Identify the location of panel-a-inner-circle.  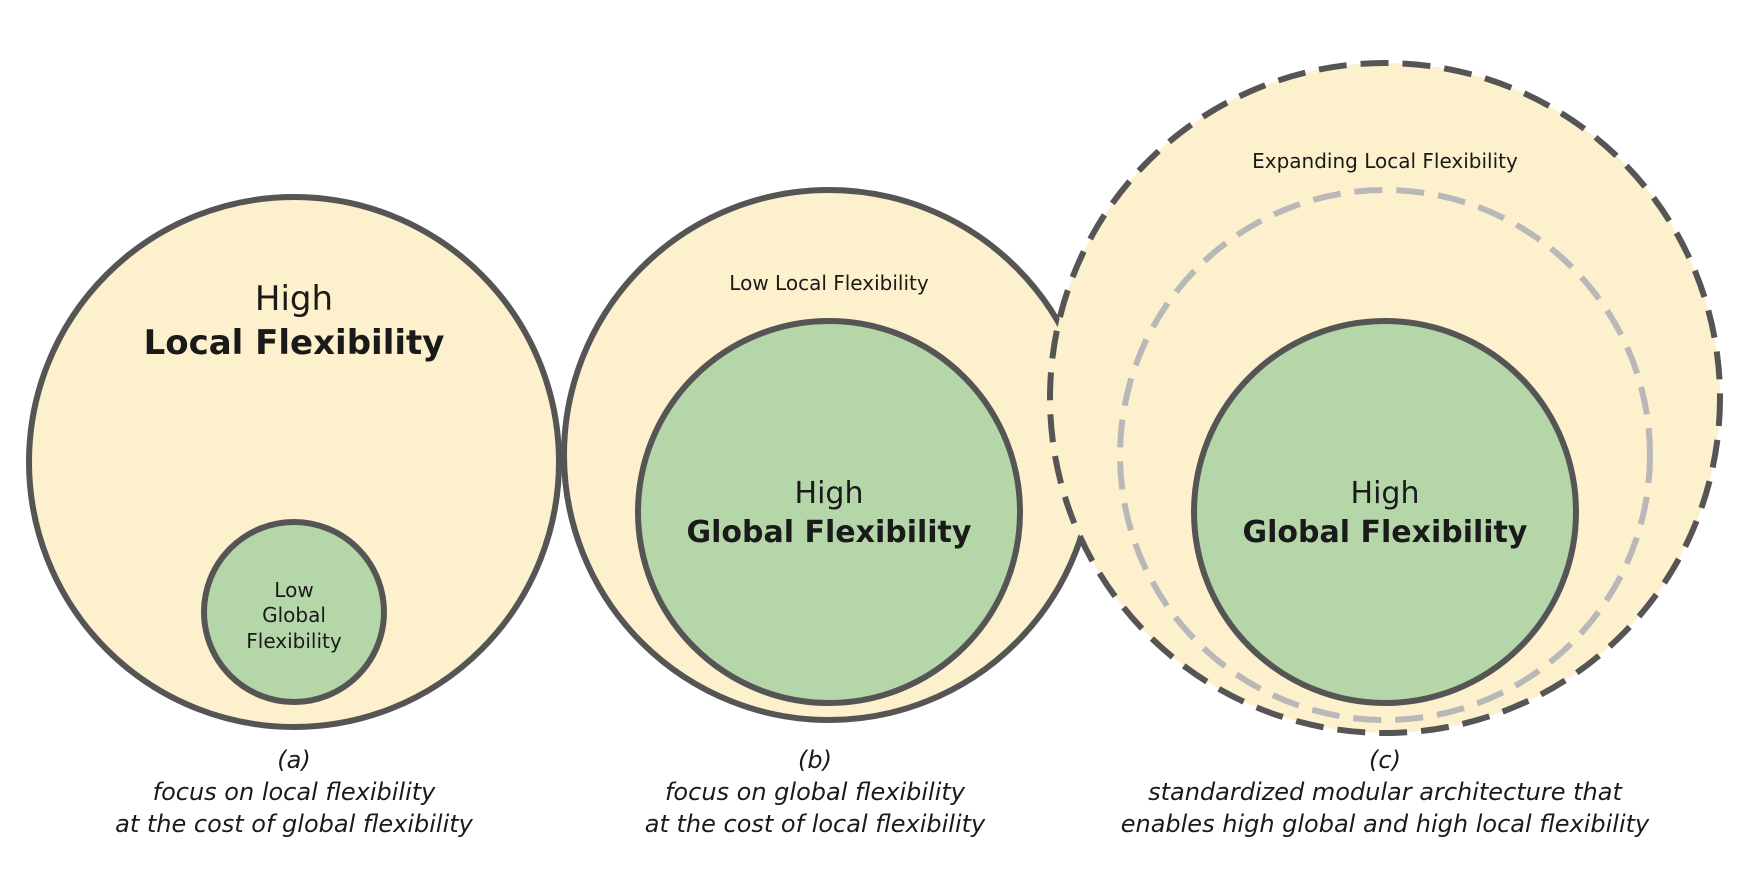
(294, 612).